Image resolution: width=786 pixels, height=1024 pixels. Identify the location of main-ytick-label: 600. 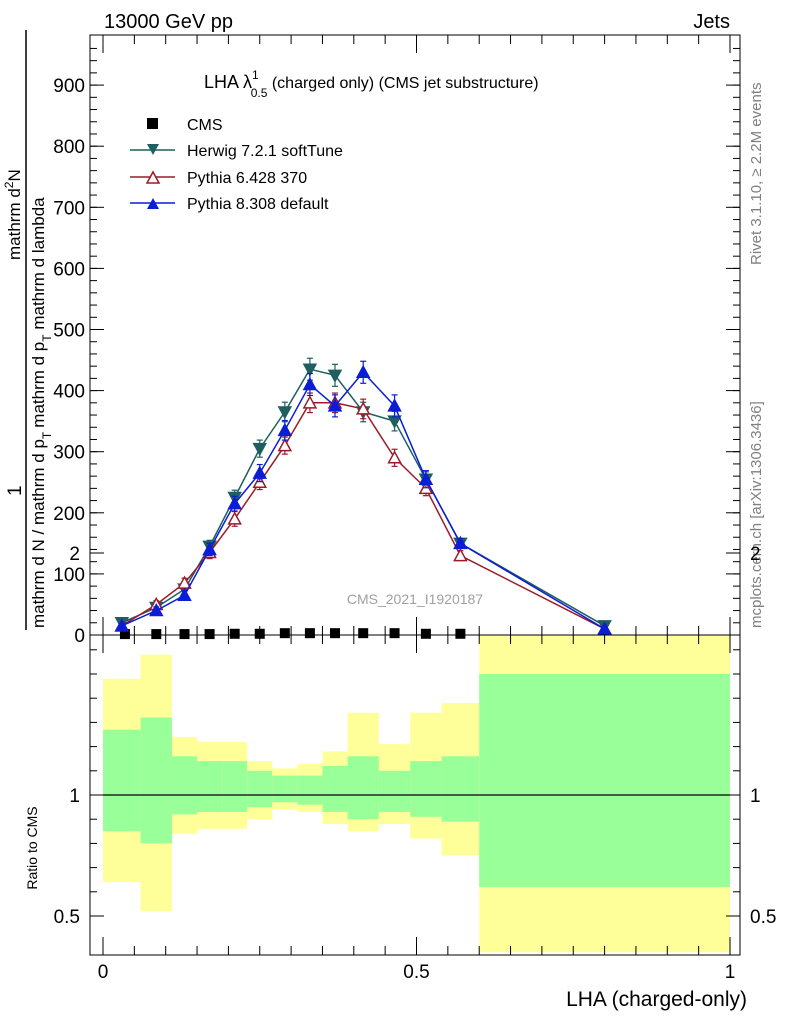
(69, 269).